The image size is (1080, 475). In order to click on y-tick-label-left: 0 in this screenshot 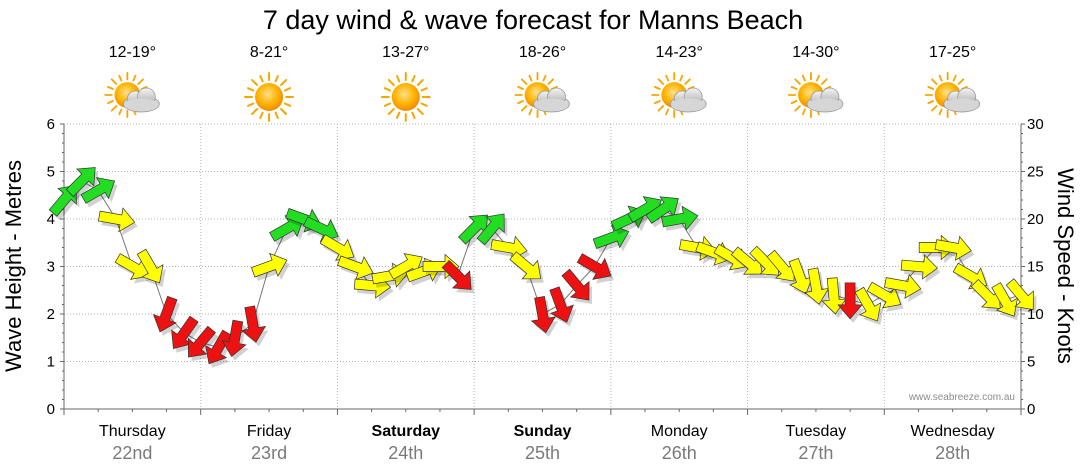, I will do `click(51, 409)`.